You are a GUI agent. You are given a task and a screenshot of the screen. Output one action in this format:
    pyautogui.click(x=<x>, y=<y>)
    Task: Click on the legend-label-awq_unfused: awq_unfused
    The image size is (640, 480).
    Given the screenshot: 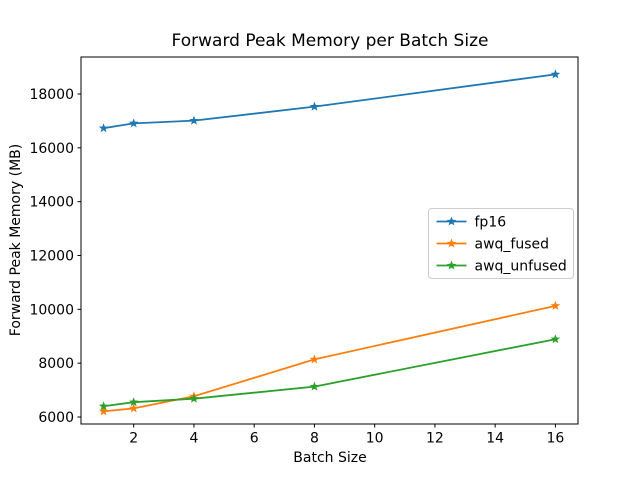 What is the action you would take?
    pyautogui.click(x=521, y=267)
    